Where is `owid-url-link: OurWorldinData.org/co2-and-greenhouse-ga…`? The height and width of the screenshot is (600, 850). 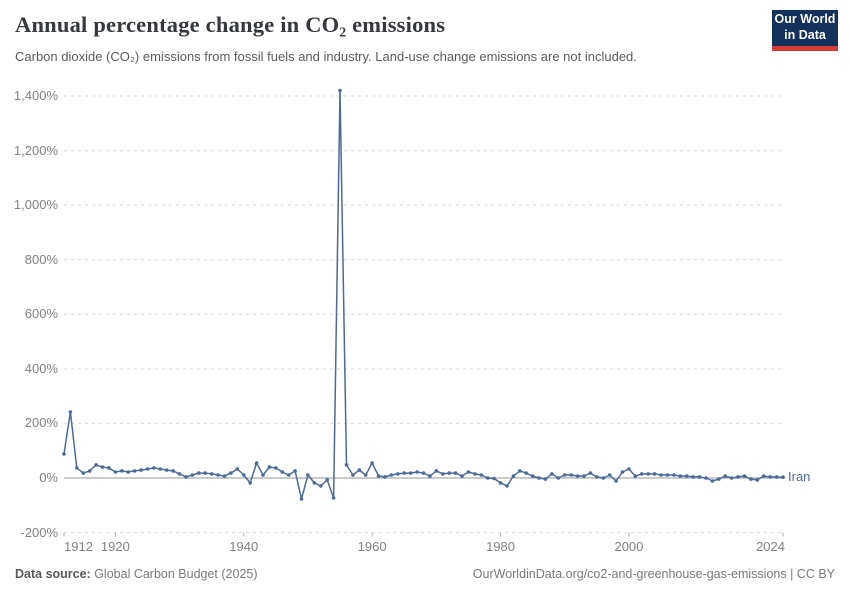 owid-url-link: OurWorldinData.org/co2-and-greenhouse-ga… is located at coordinates (653, 574).